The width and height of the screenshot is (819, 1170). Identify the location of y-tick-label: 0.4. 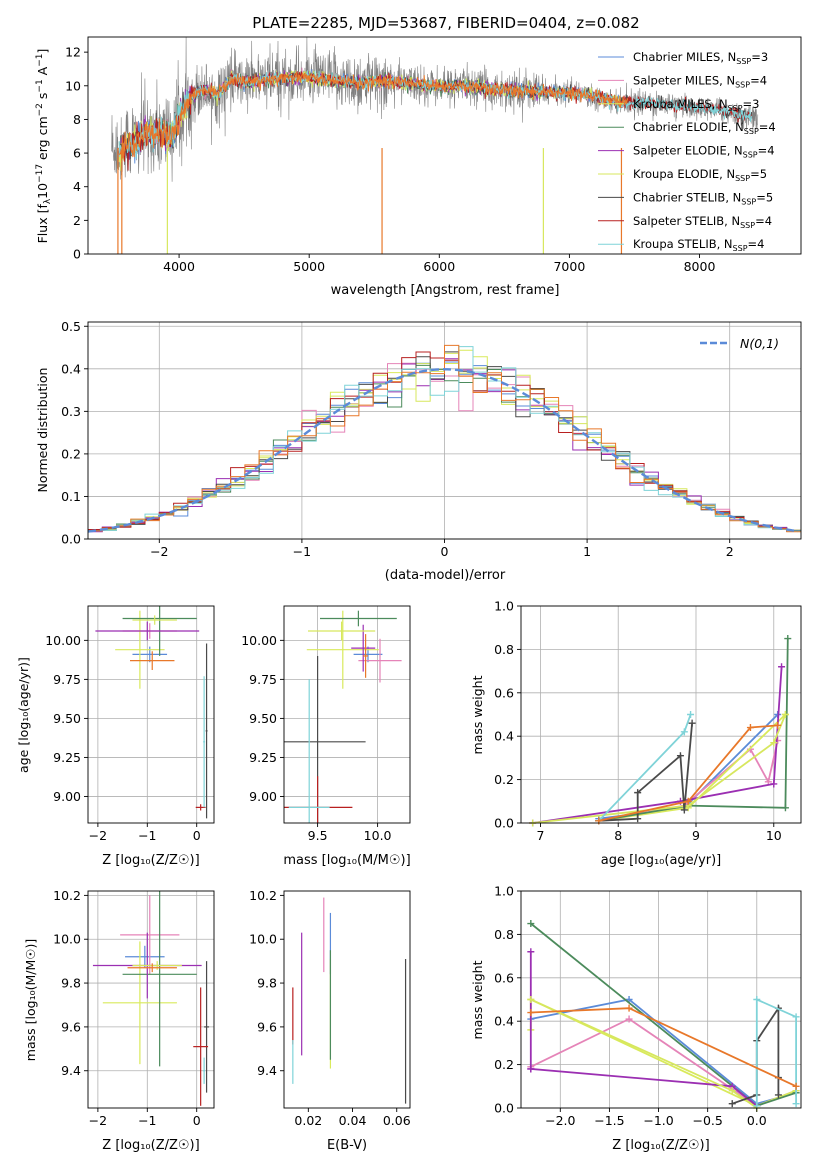
(71, 368).